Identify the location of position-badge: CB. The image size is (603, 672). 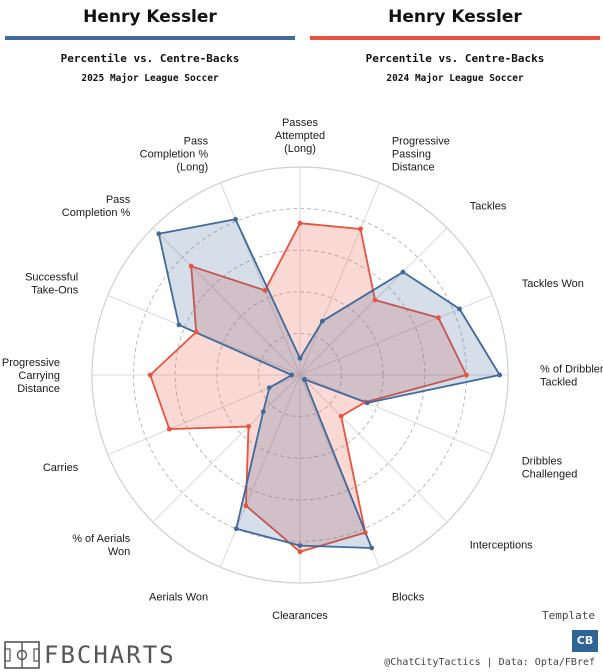
(585, 641).